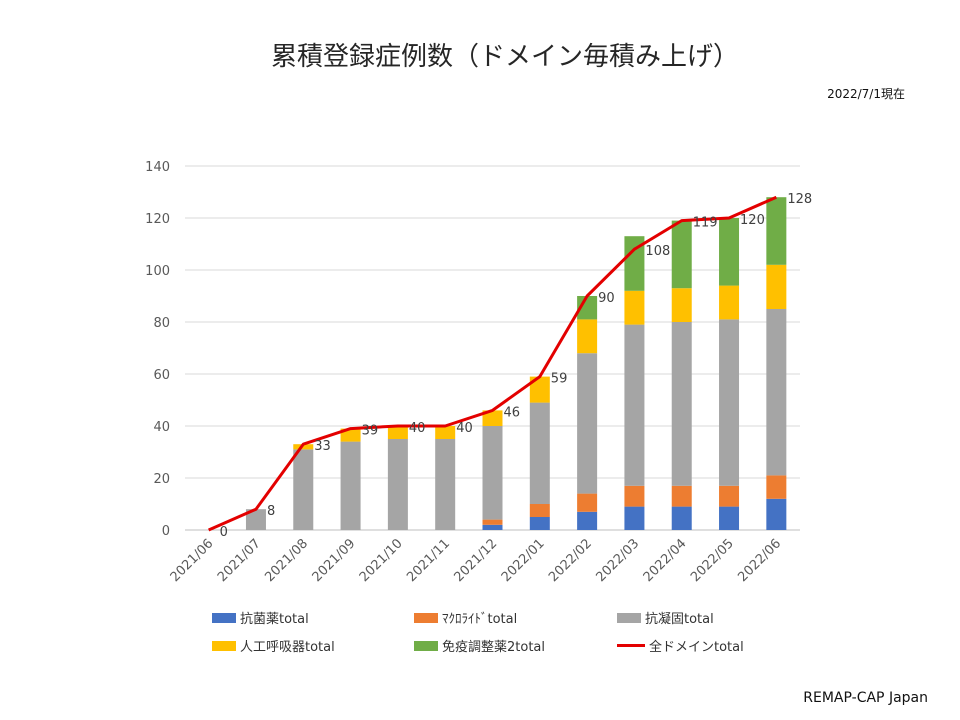 The image size is (960, 720). I want to click on legend-item-immunomodulation: 免疫調整薬2total, so click(479, 645).